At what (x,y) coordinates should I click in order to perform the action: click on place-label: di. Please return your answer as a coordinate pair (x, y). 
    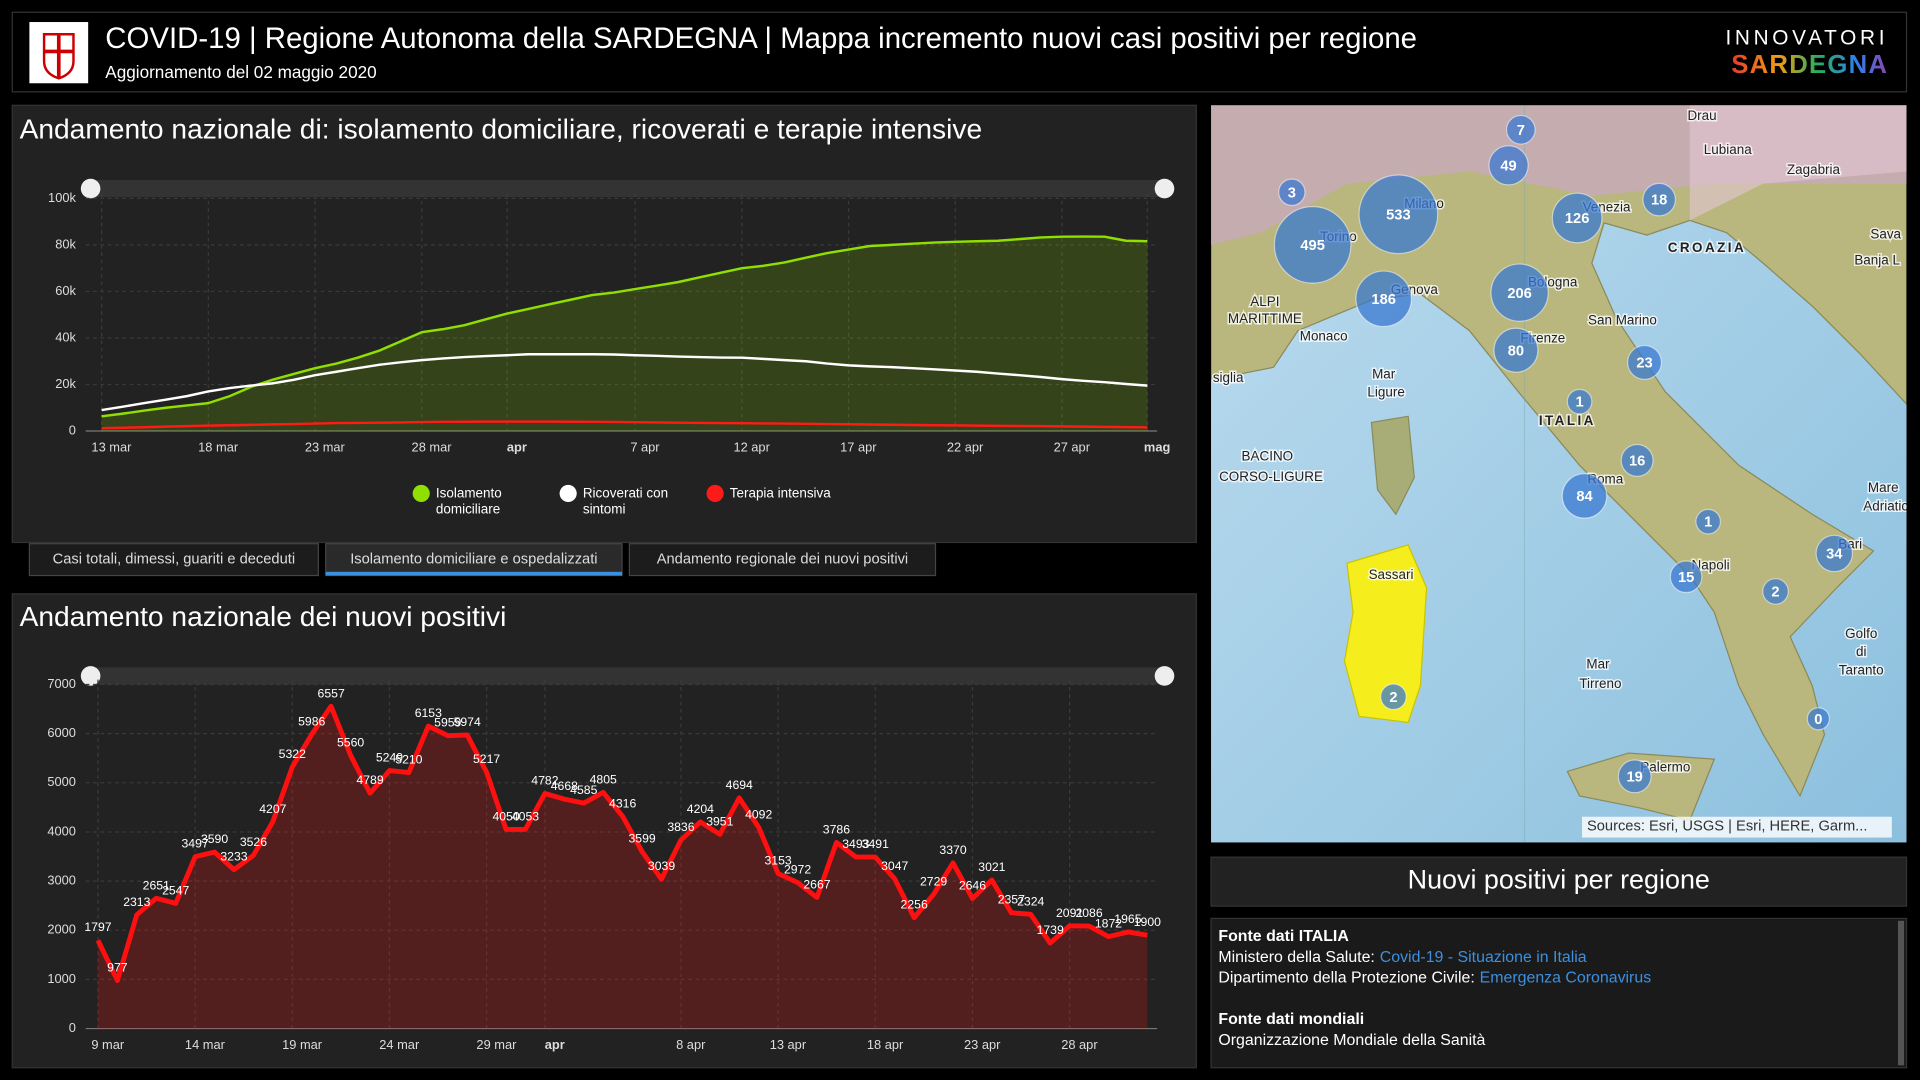
    Looking at the image, I should click on (1861, 651).